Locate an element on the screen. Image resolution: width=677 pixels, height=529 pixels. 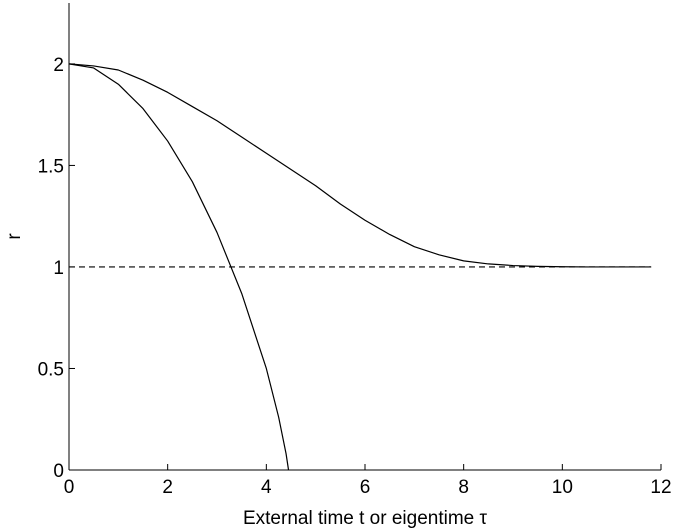
y-tick-label: 1.5 is located at coordinates (51, 166).